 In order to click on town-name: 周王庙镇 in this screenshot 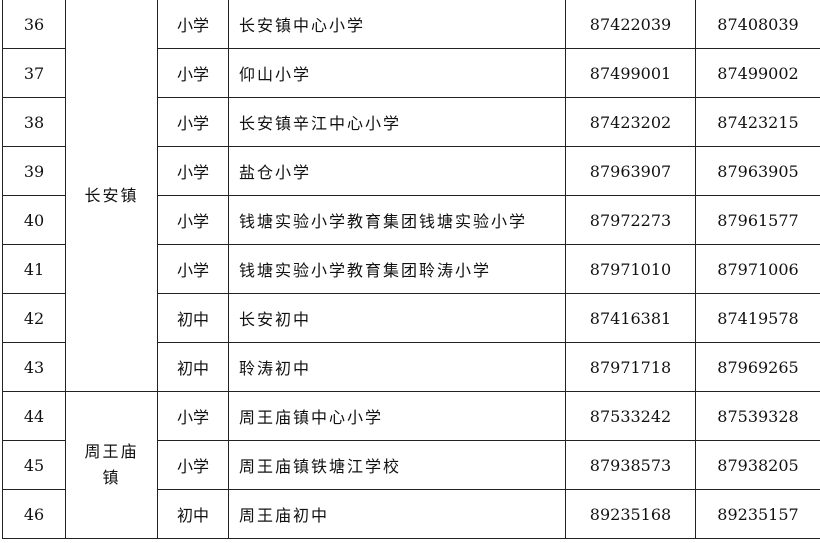, I will do `click(111, 464)`.